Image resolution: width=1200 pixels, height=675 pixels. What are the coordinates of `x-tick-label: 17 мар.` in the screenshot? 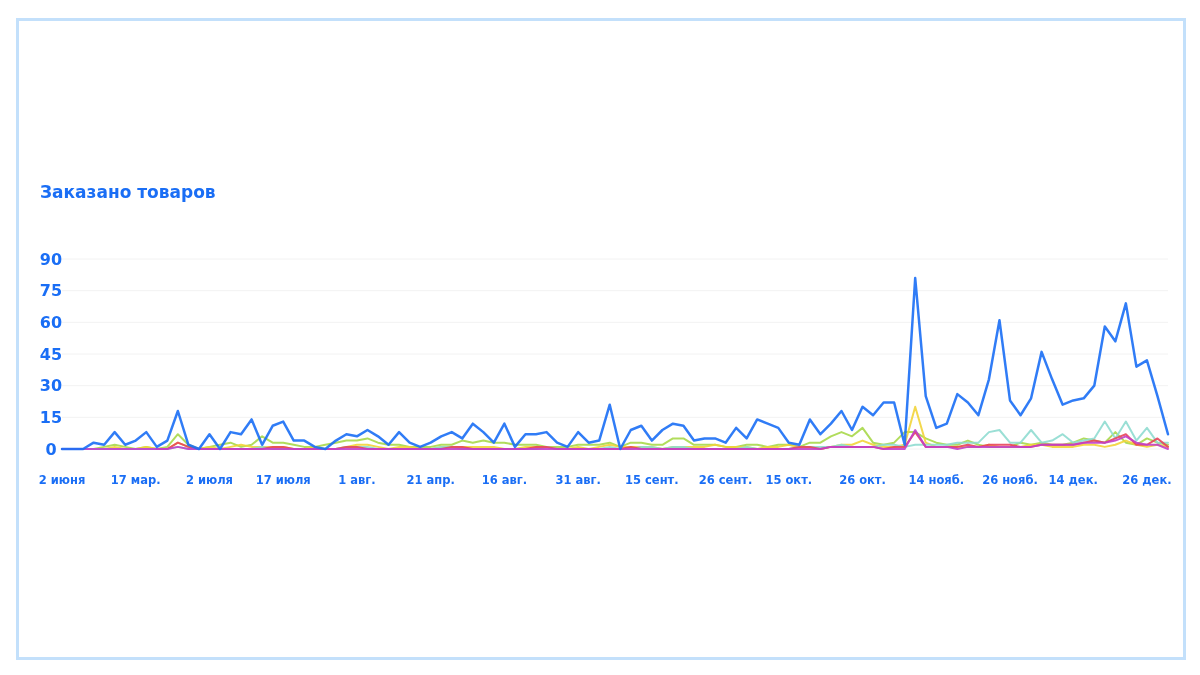 It's located at (135, 480).